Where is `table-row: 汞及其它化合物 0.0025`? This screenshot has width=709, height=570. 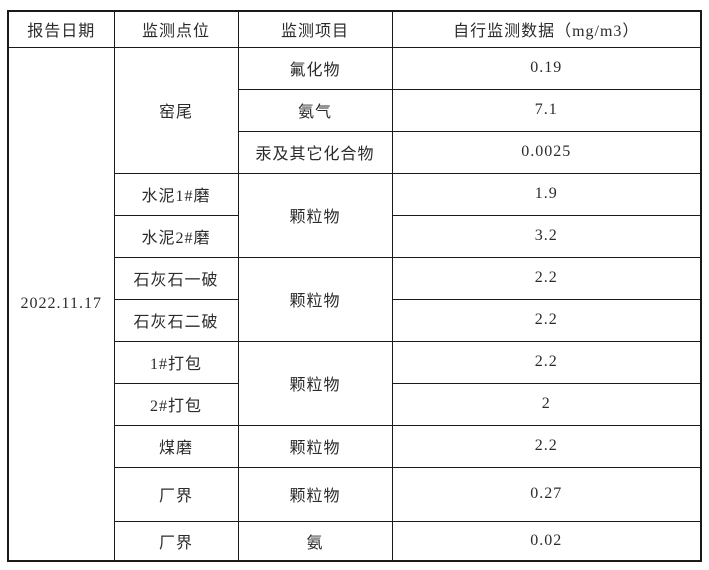
table-row: 汞及其它化合物 0.0025 is located at coordinates (355, 152).